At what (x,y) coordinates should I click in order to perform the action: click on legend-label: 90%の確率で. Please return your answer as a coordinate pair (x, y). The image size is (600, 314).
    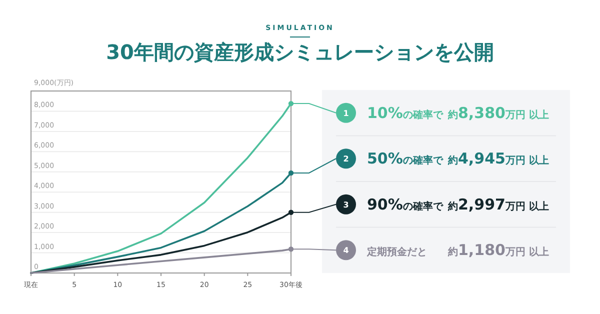
    Looking at the image, I should click on (405, 204).